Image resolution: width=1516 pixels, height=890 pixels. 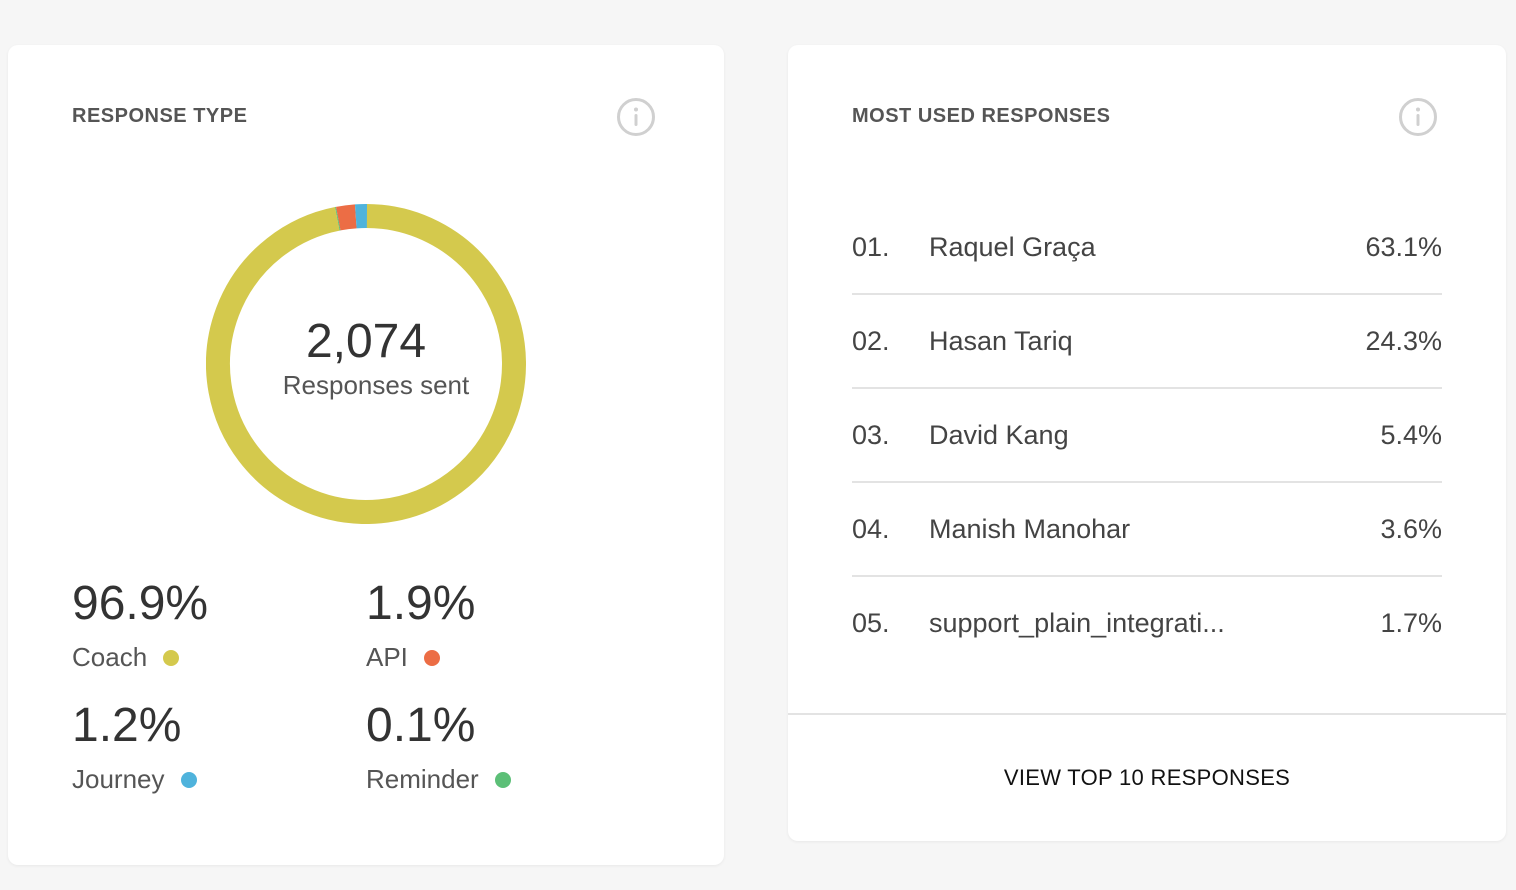 What do you see at coordinates (376, 385) in the screenshot?
I see `total-responses-caption: Responses sent` at bounding box center [376, 385].